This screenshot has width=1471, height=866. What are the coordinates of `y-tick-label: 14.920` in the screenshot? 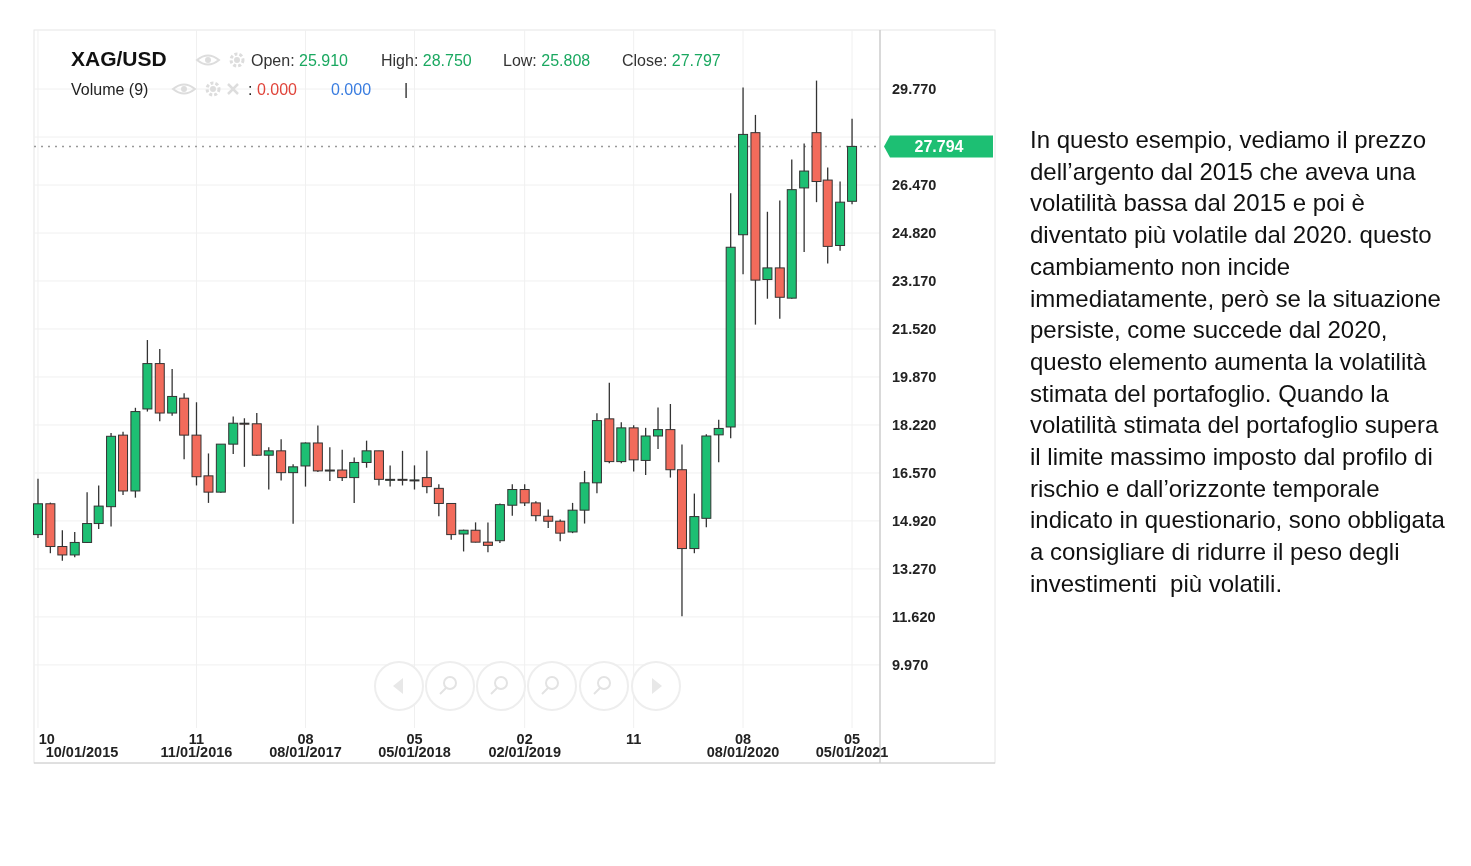 It's located at (914, 521).